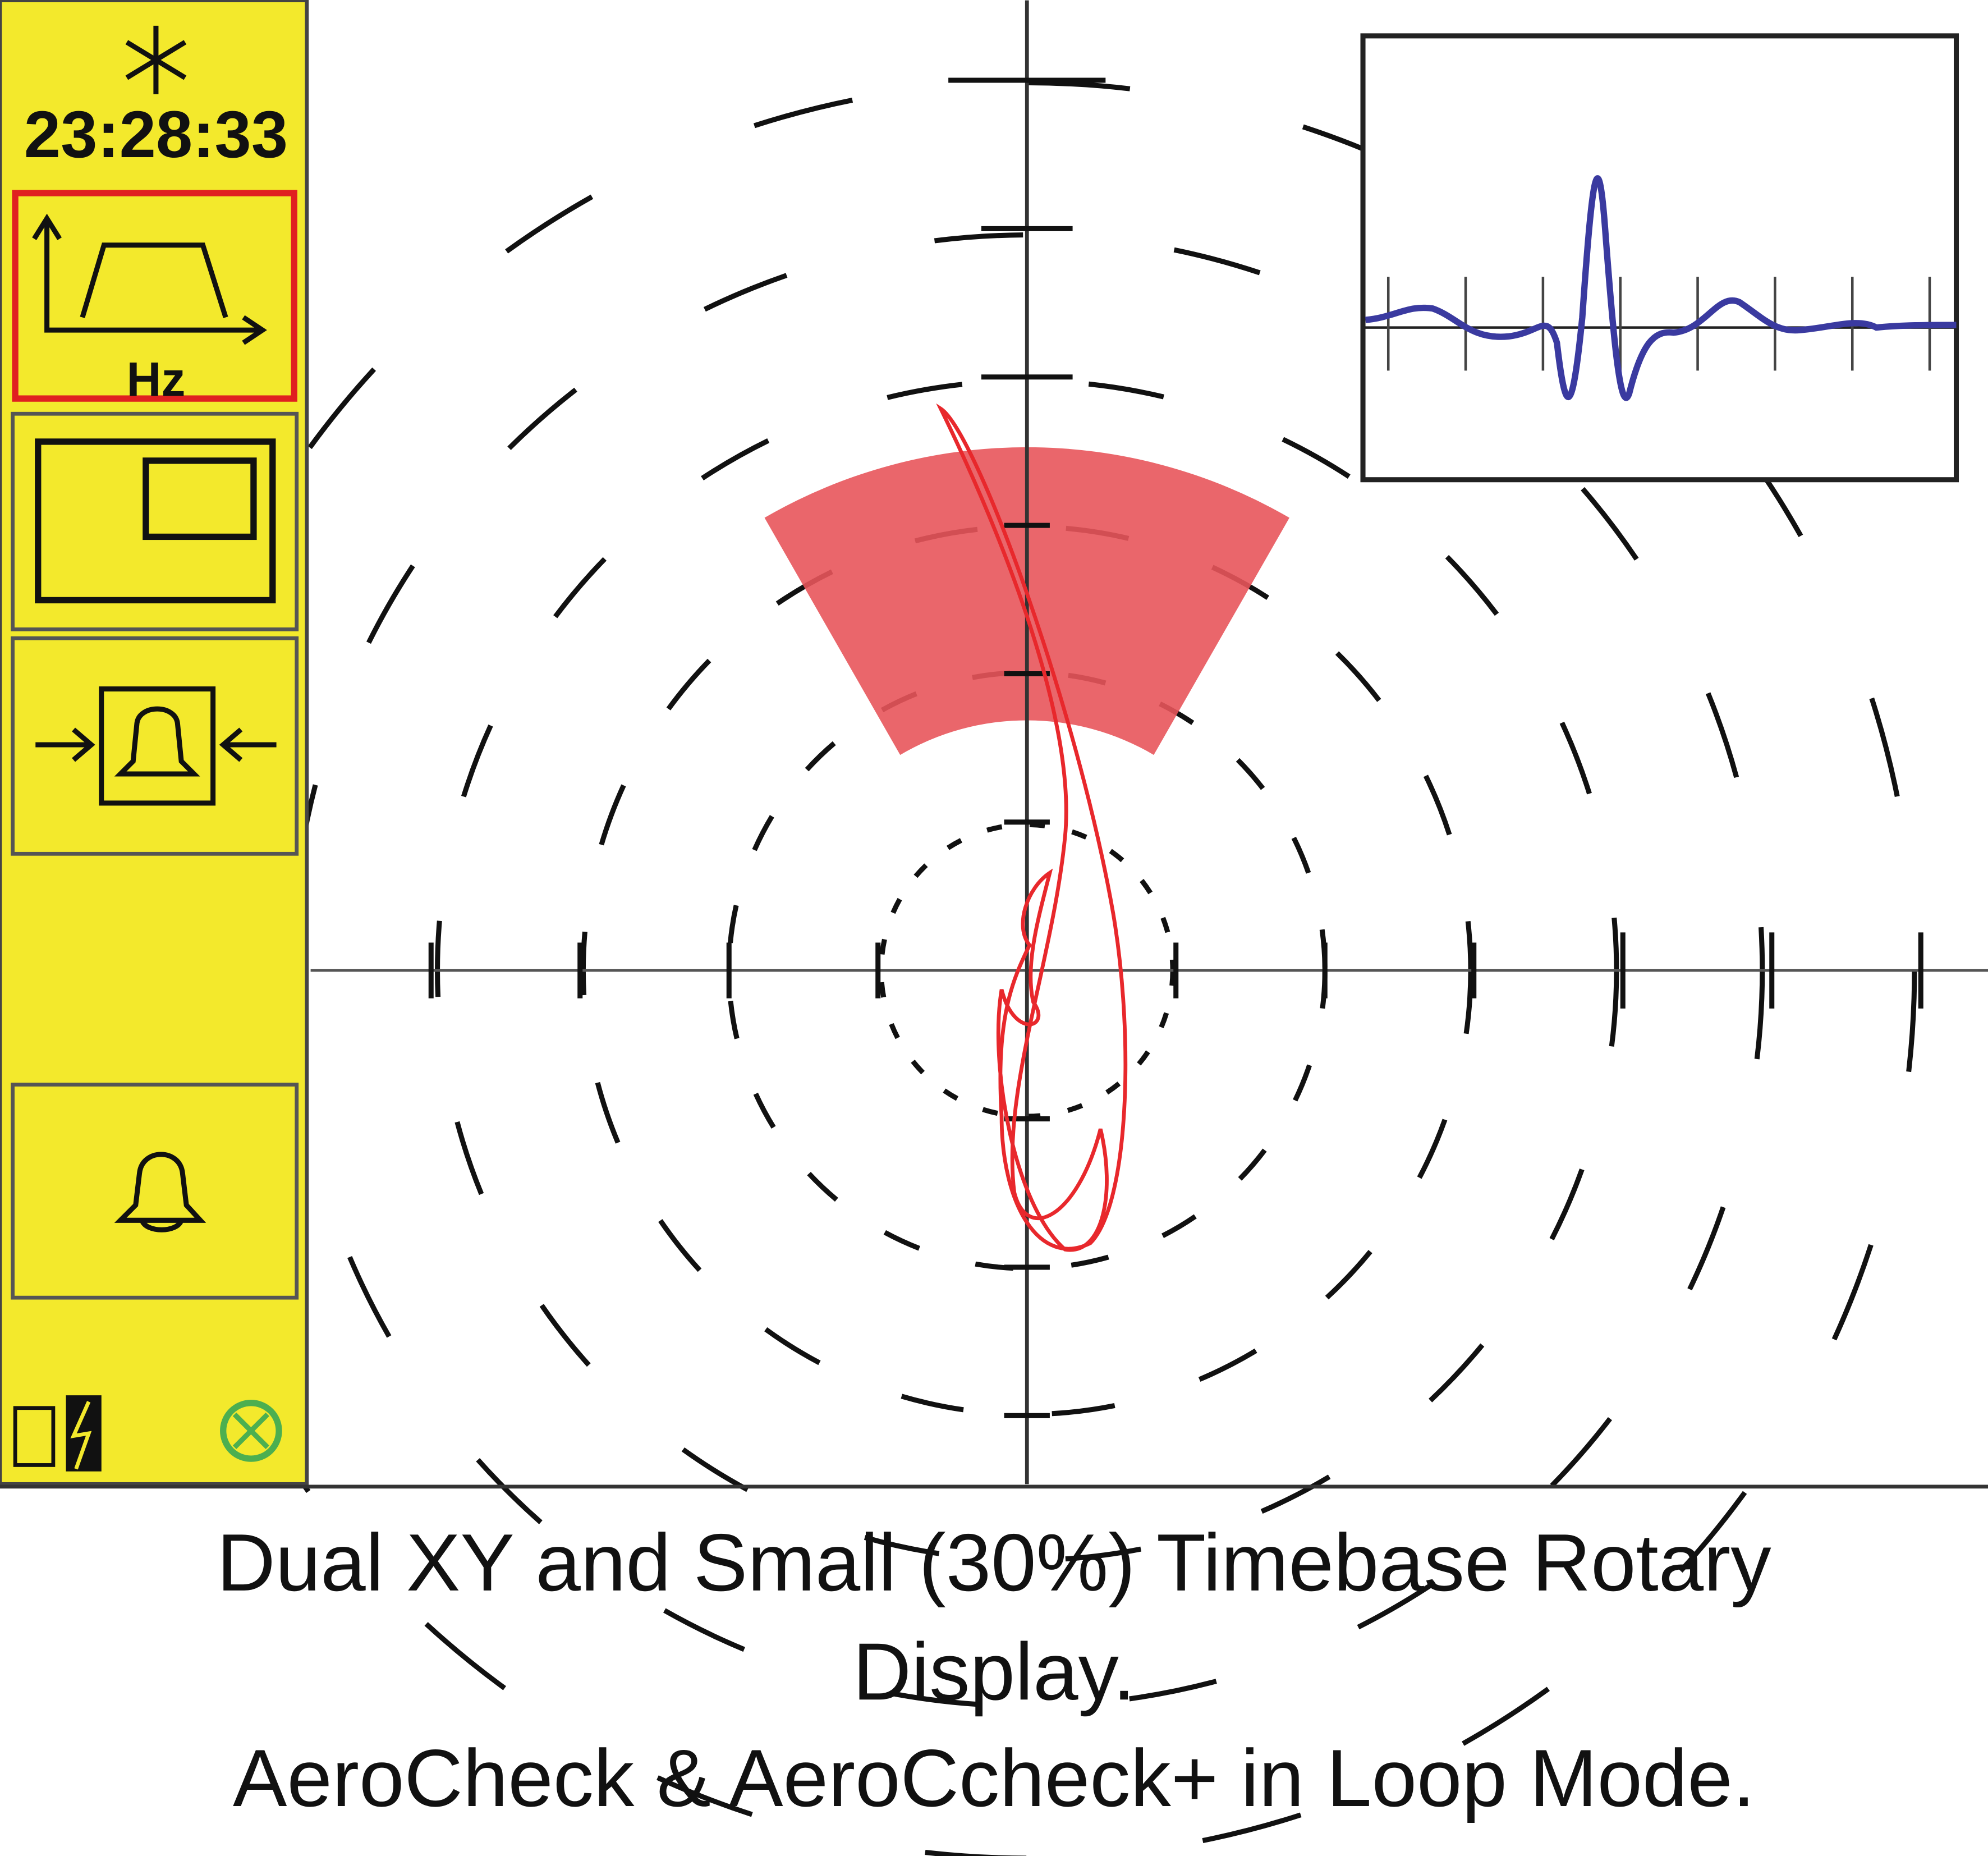 The height and width of the screenshot is (1856, 1988). What do you see at coordinates (156, 134) in the screenshot?
I see `clock: 23:28:33` at bounding box center [156, 134].